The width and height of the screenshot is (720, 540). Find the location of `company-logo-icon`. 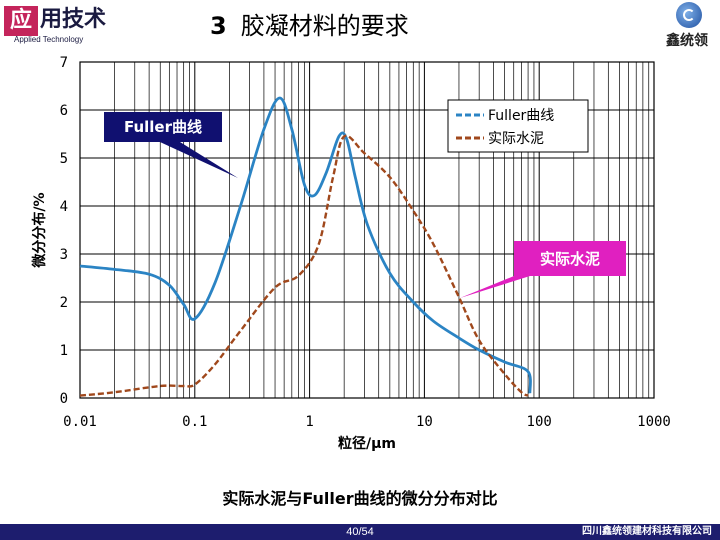

company-logo-icon is located at coordinates (689, 15).